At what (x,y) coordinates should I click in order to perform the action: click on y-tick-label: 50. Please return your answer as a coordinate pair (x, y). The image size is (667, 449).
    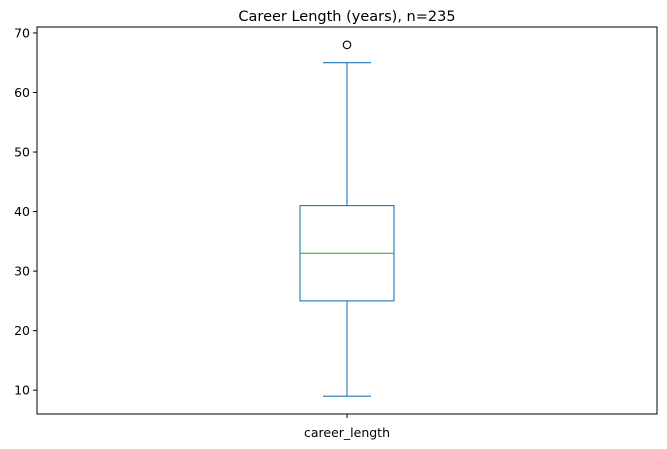
    Looking at the image, I should click on (22, 152).